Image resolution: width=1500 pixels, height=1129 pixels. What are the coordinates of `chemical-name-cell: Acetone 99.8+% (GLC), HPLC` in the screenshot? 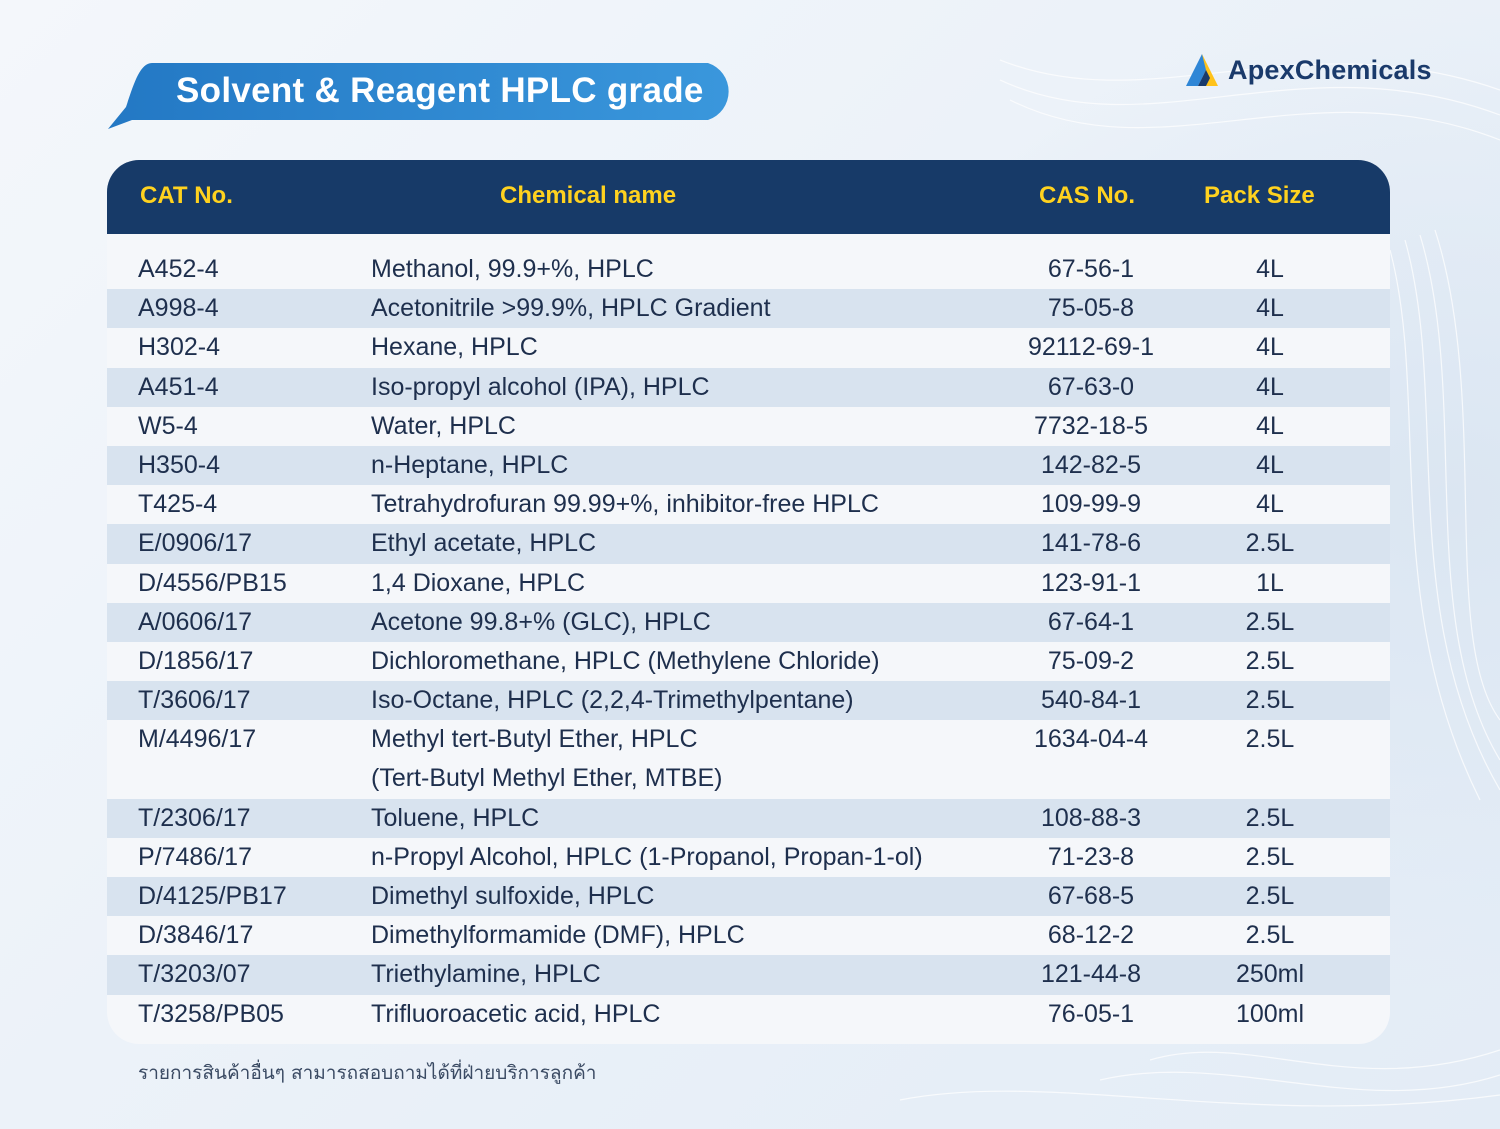 It's located at (541, 621).